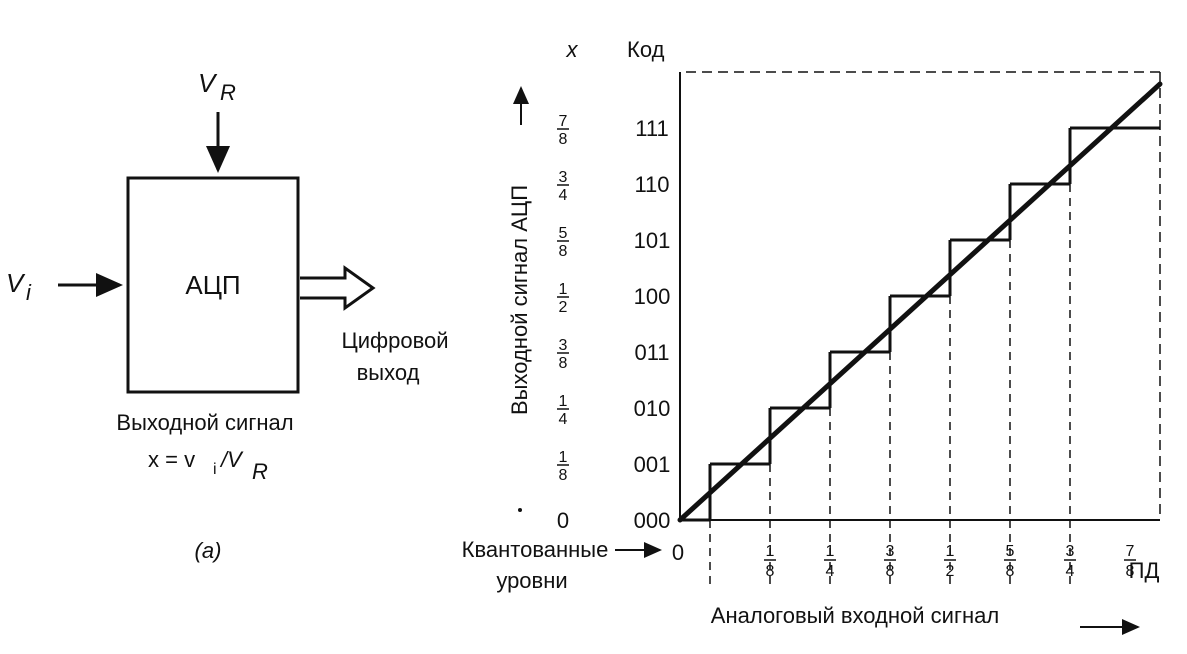 Image resolution: width=1187 pixels, height=654 pixels. What do you see at coordinates (1010, 551) in the screenshot?
I see `x-fraction-num-5-8: 5` at bounding box center [1010, 551].